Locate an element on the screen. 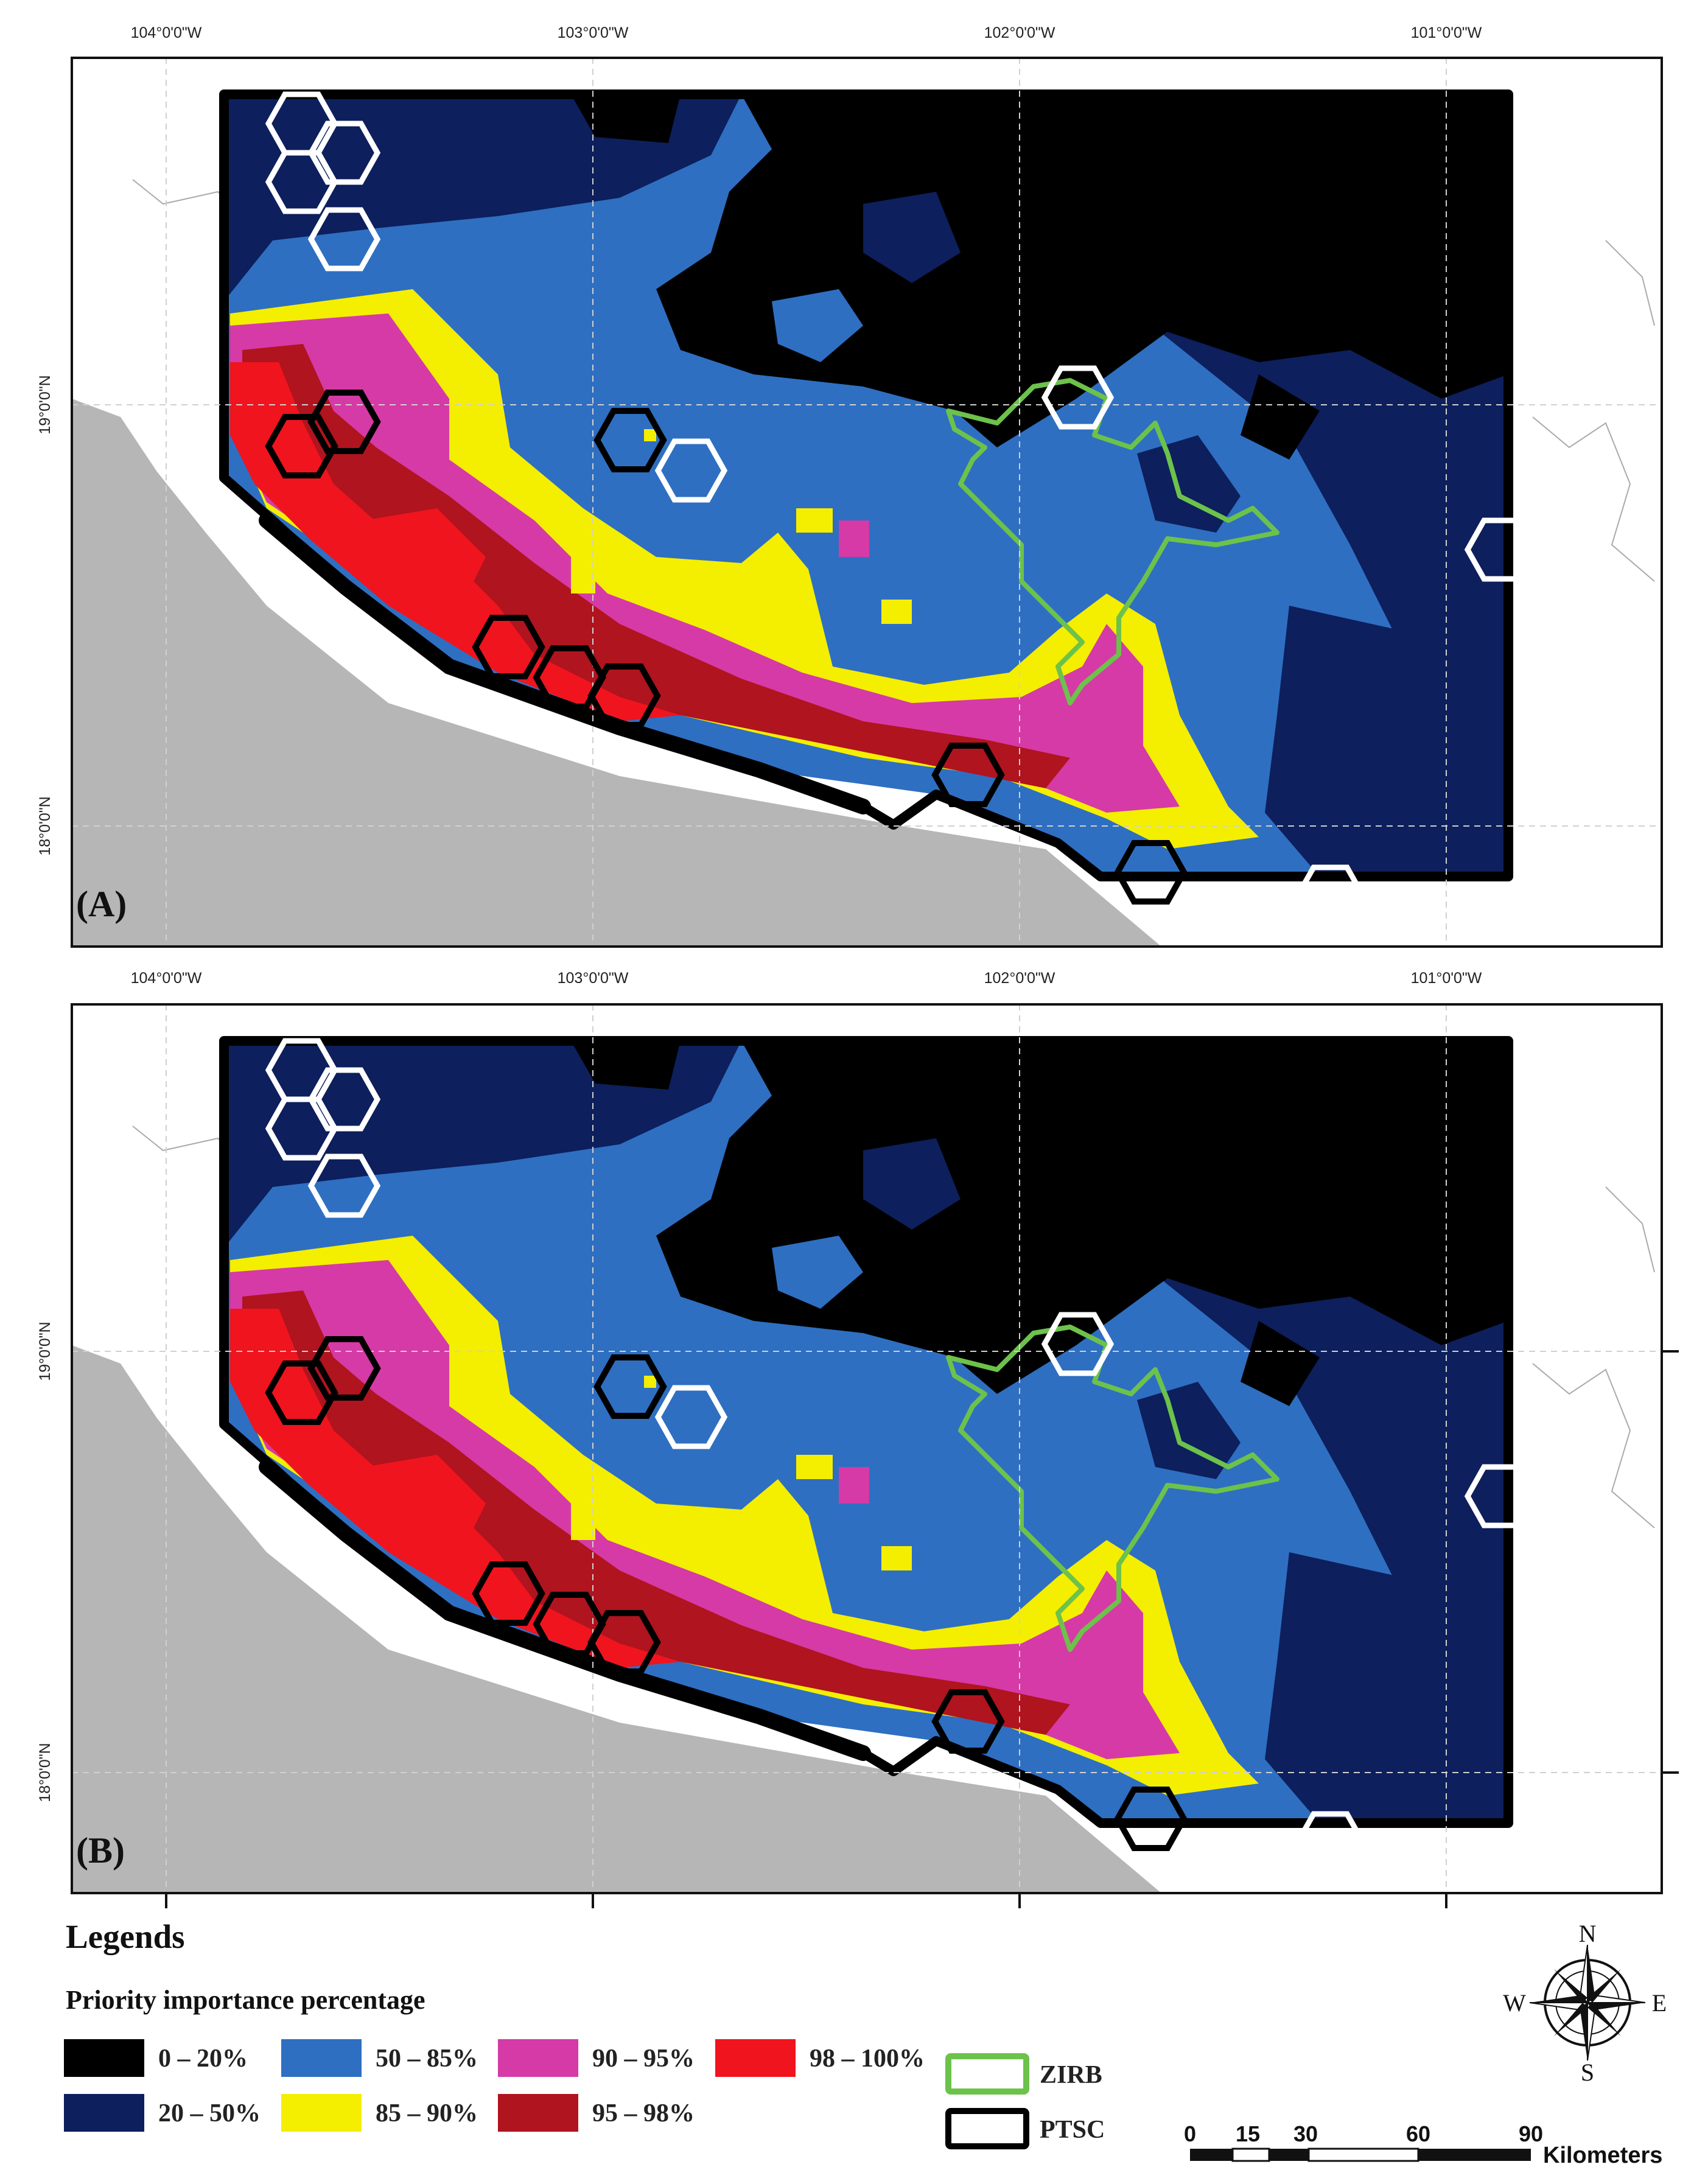  legend-ptsc-label: PTSC is located at coordinates (1072, 2130).